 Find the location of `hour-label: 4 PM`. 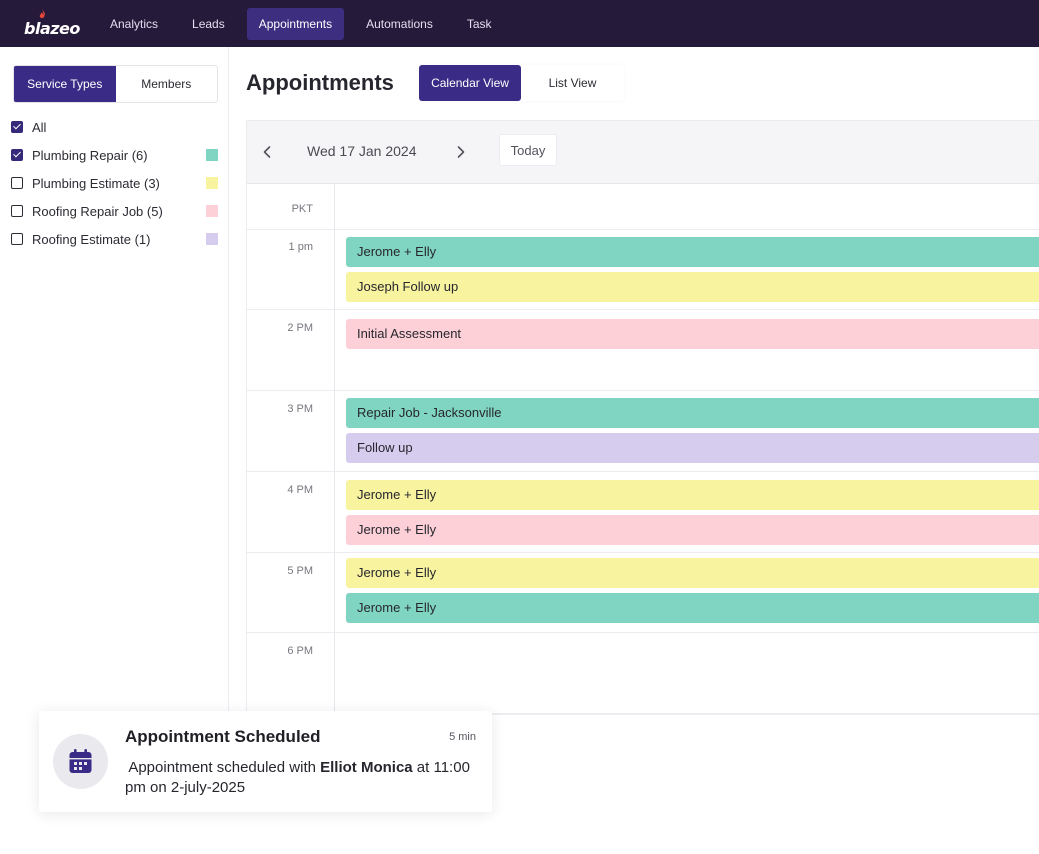

hour-label: 4 PM is located at coordinates (300, 490).